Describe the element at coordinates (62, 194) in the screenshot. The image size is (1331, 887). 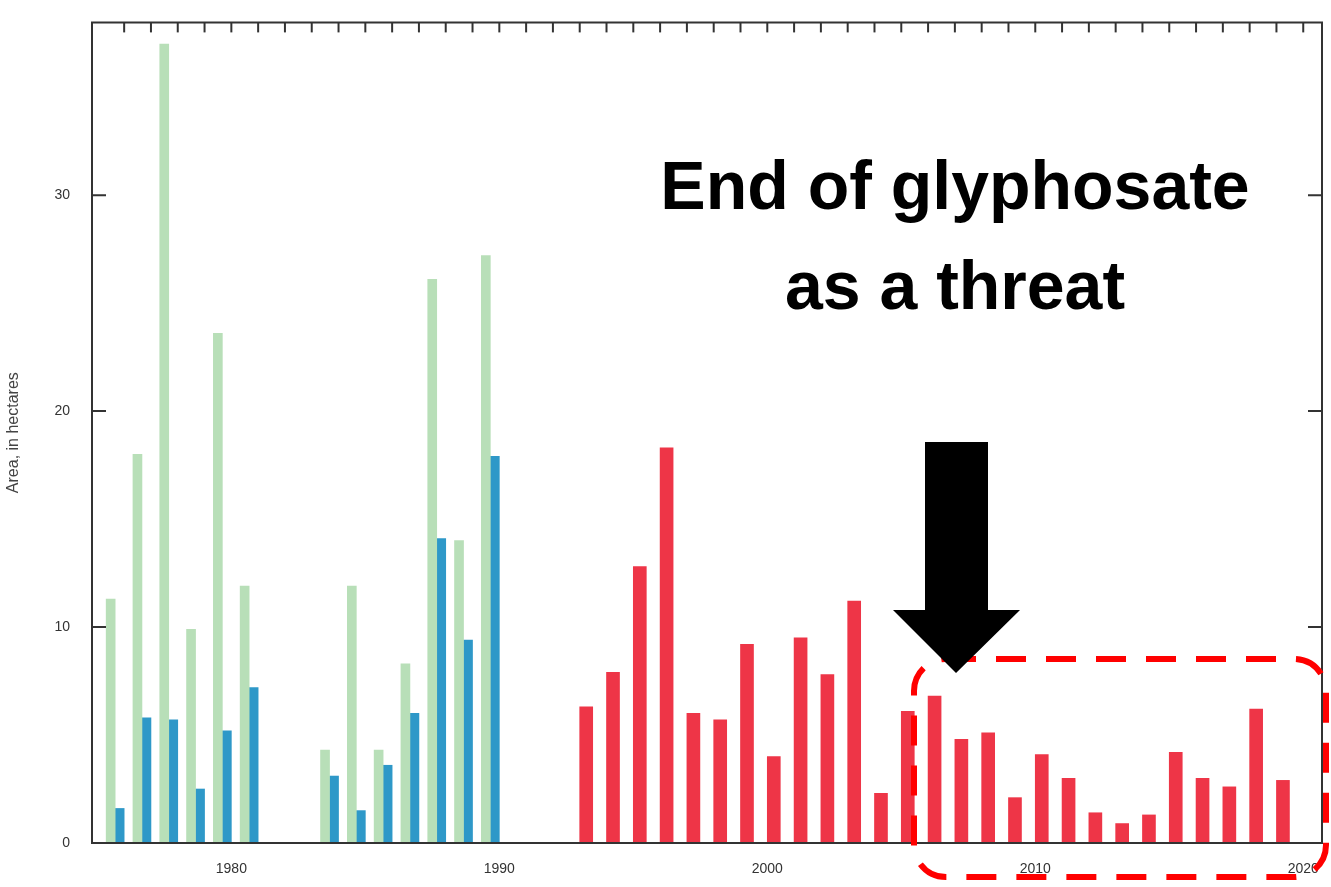
I see `y-tick-label: 30` at that location.